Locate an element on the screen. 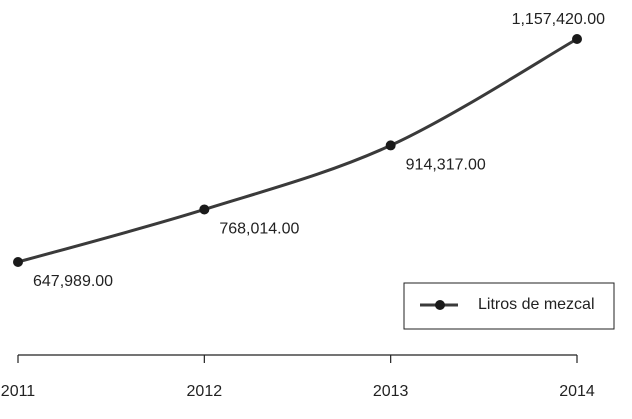 Image resolution: width=632 pixels, height=419 pixels. x-tick-label: 2014 is located at coordinates (577, 391).